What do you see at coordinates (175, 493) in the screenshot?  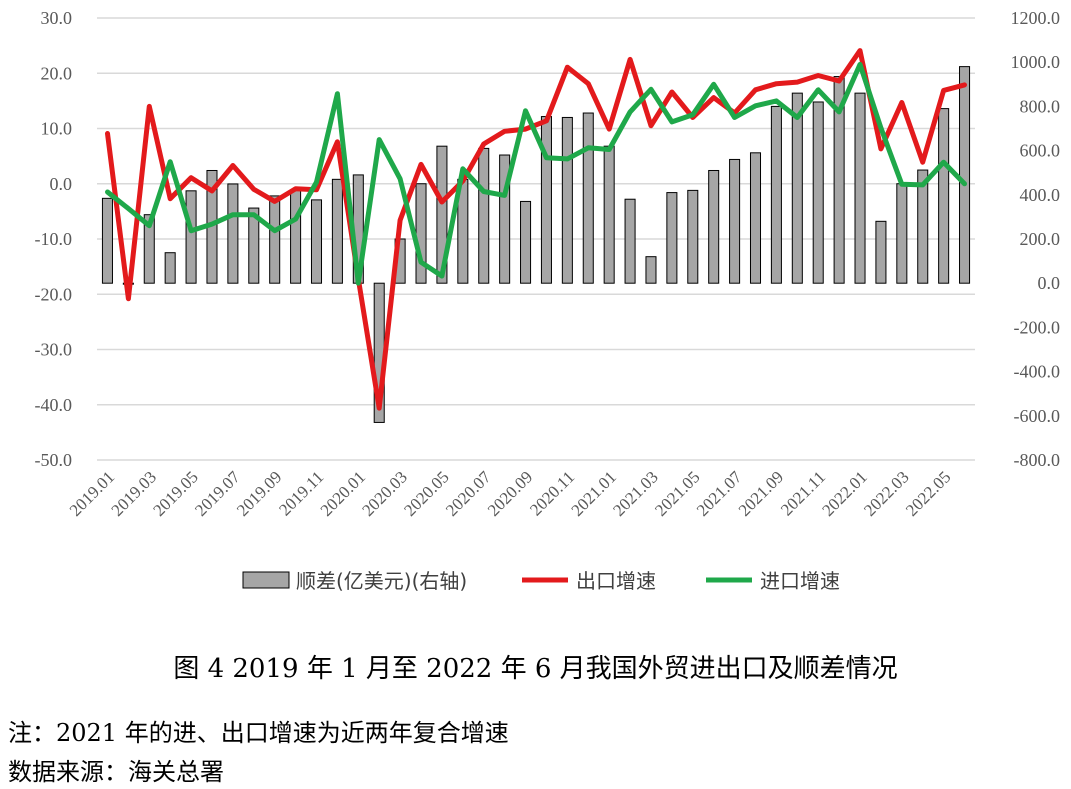 I see `x-axis-tick-label: 2019.05` at bounding box center [175, 493].